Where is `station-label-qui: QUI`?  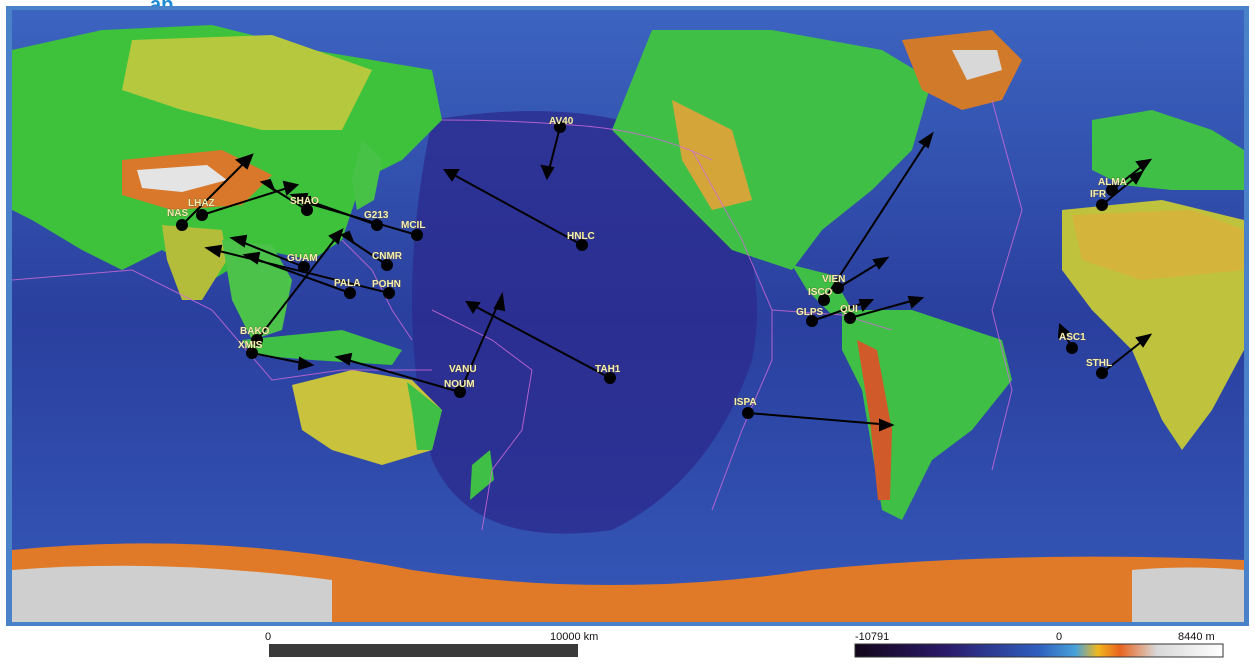
station-label-qui: QUI is located at coordinates (849, 309).